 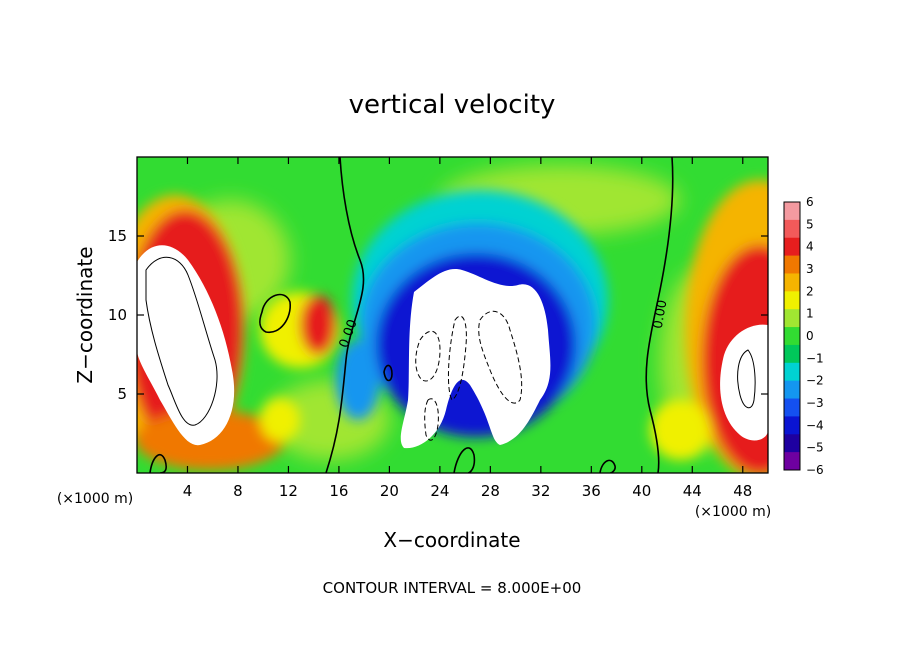 I want to click on left-updraft-core, so click(x=186, y=345).